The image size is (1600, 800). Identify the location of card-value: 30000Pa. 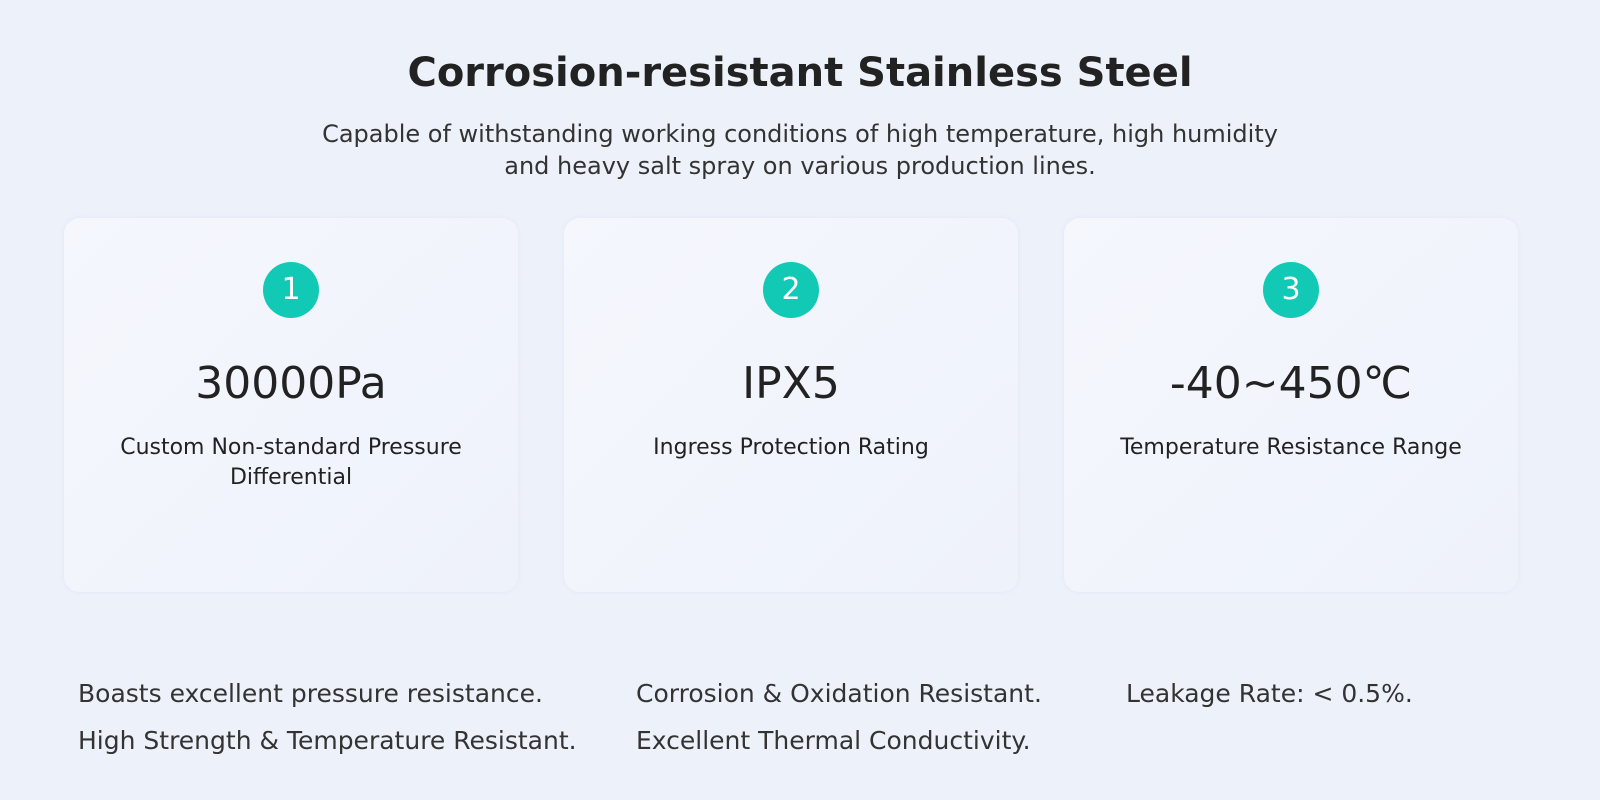
(291, 383).